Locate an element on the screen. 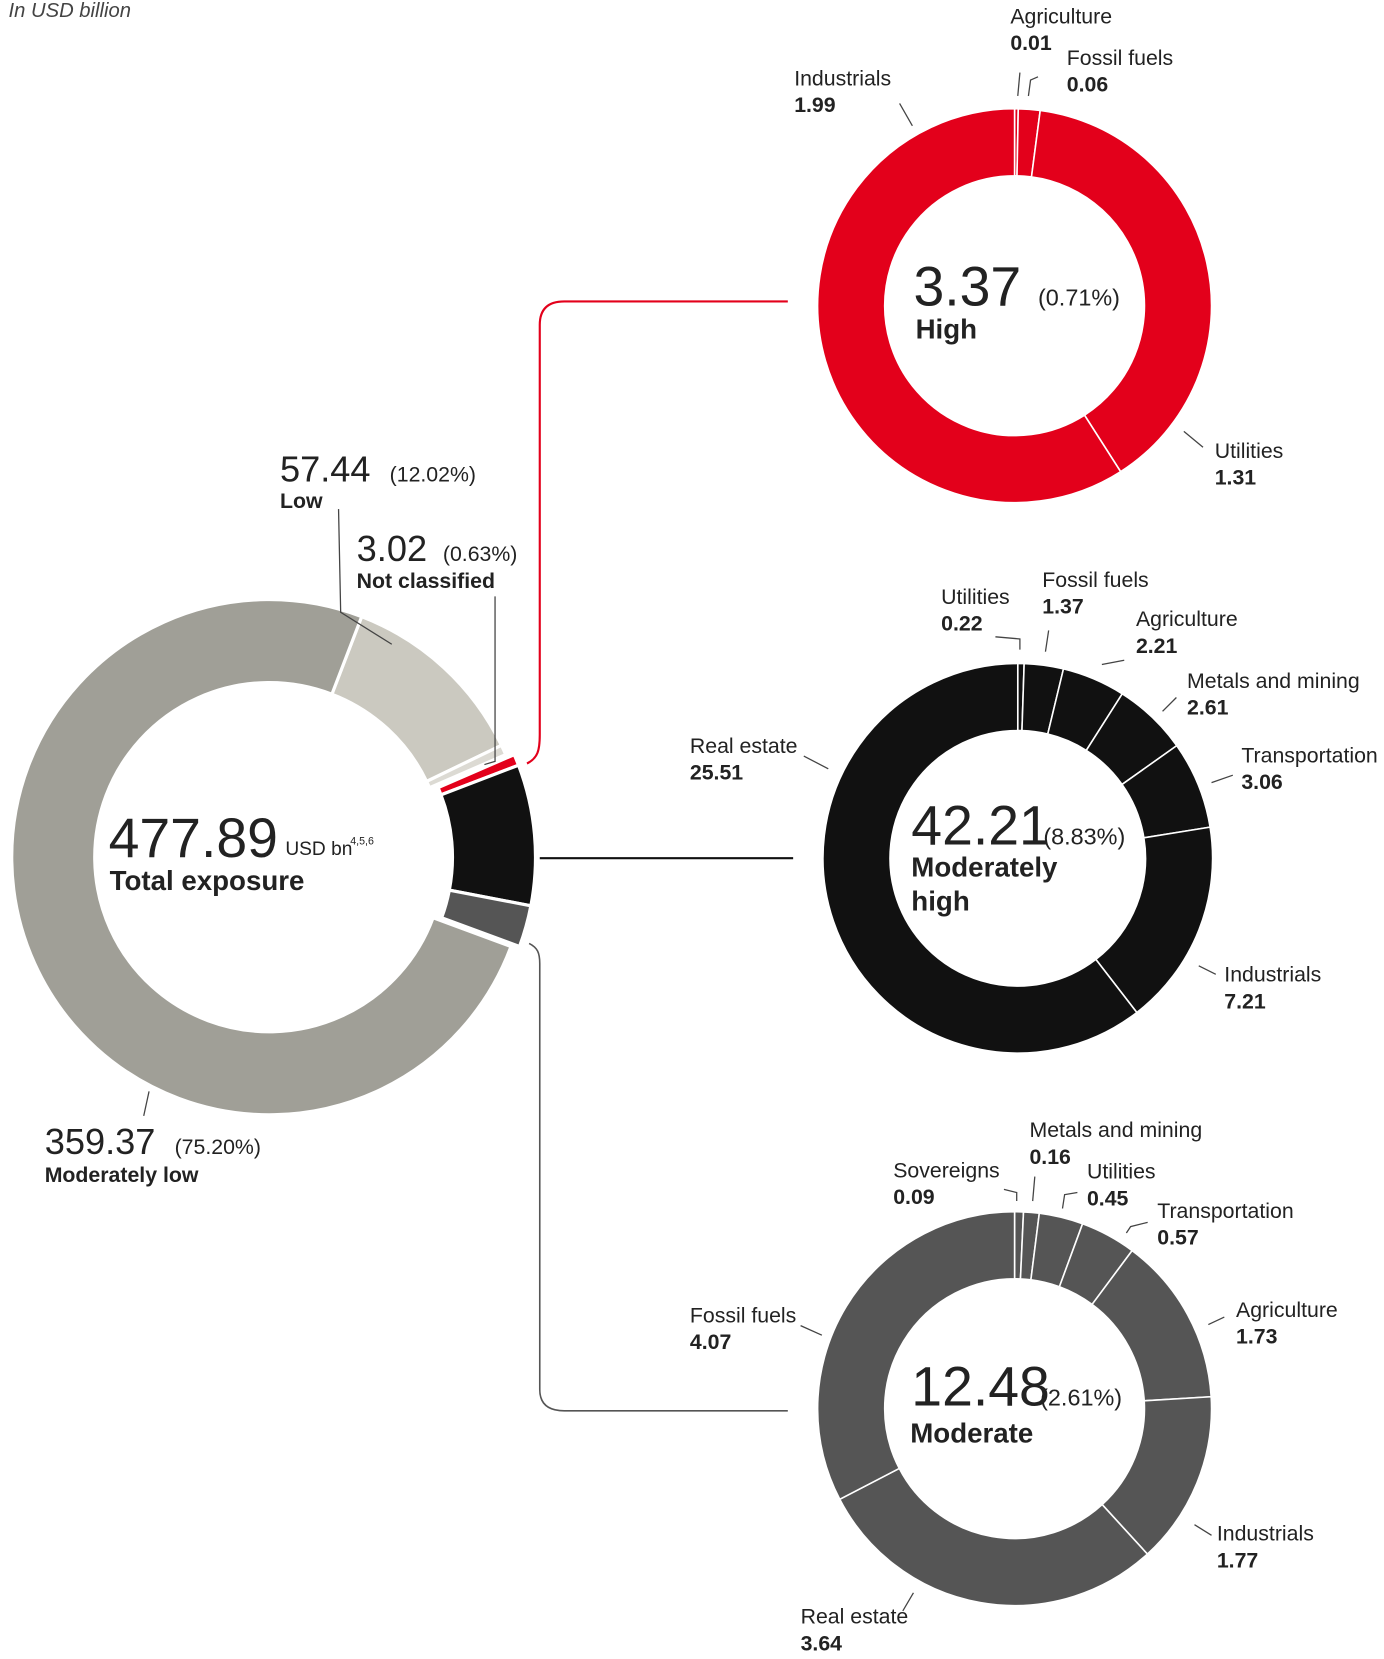 Image resolution: width=1384 pixels, height=1659 pixels. center-share: (8.83%) is located at coordinates (1084, 836).